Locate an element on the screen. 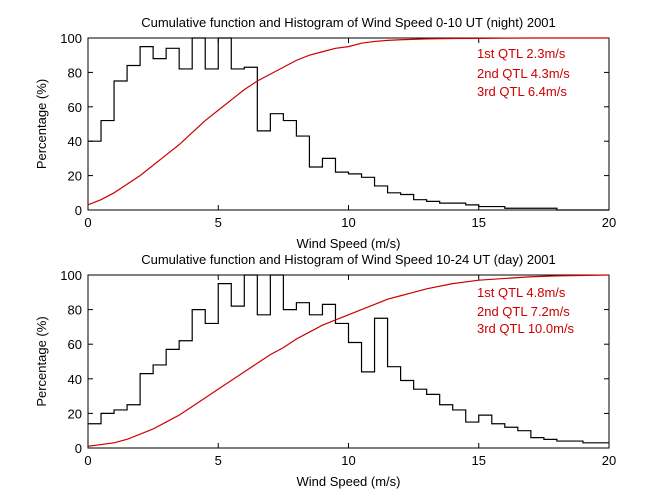 The height and width of the screenshot is (504, 672). quartile-annotation: 3rd QTL 6.4m/s is located at coordinates (522, 91).